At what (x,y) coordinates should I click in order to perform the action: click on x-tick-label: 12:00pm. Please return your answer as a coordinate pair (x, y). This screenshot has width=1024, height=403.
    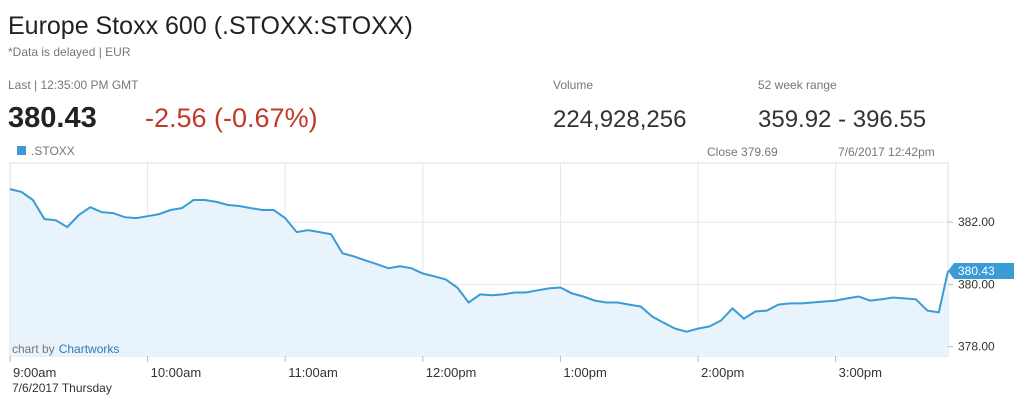
    Looking at the image, I should click on (451, 372).